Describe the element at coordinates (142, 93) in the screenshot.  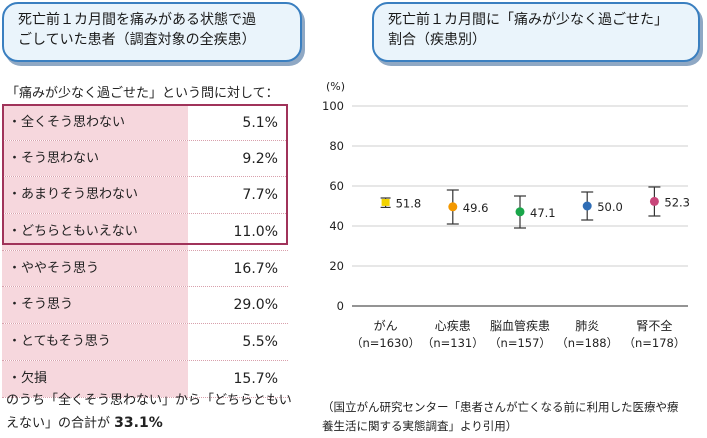
I see `question-text: 「痛みが少なく過ごせた」という問に対して：` at that location.